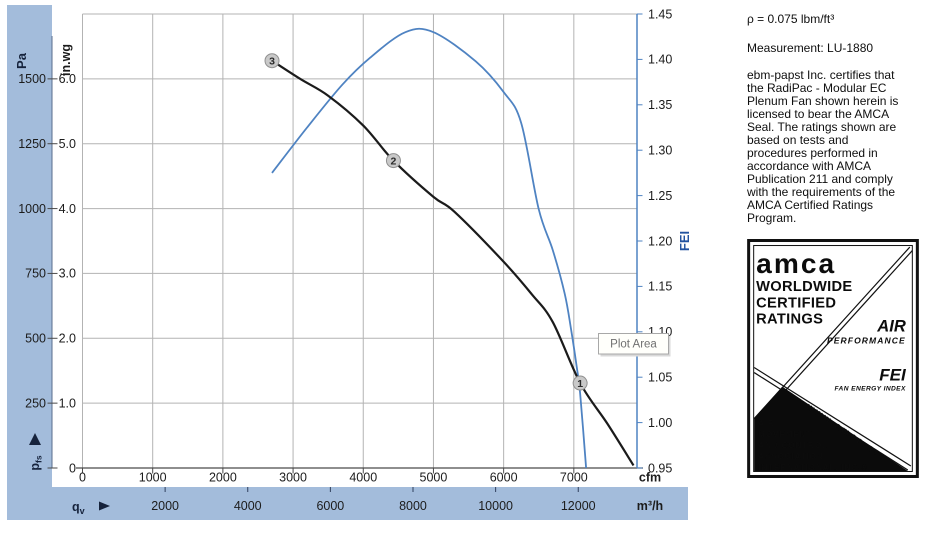 The width and height of the screenshot is (929, 534). Describe the element at coordinates (796, 303) in the screenshot. I see `seal-certified-text: CERTIFIED` at that location.